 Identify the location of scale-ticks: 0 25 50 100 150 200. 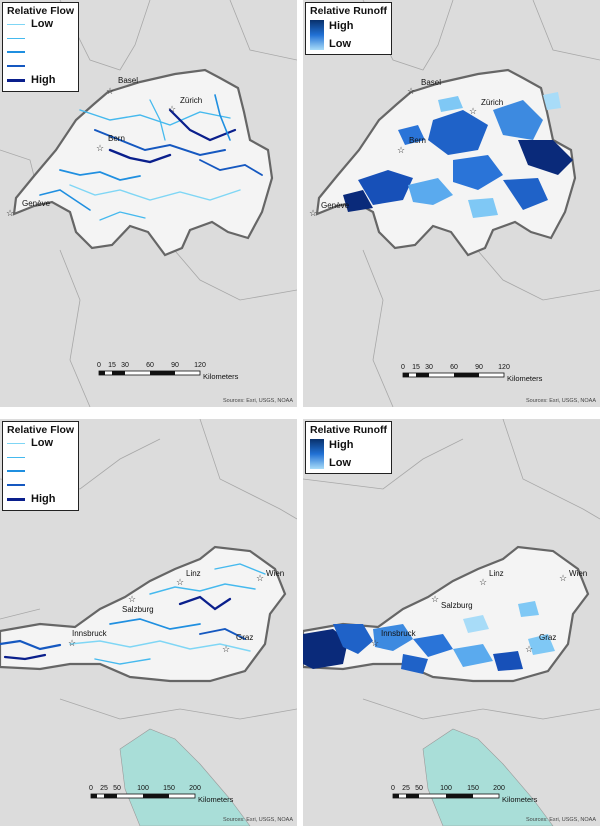
(145, 789).